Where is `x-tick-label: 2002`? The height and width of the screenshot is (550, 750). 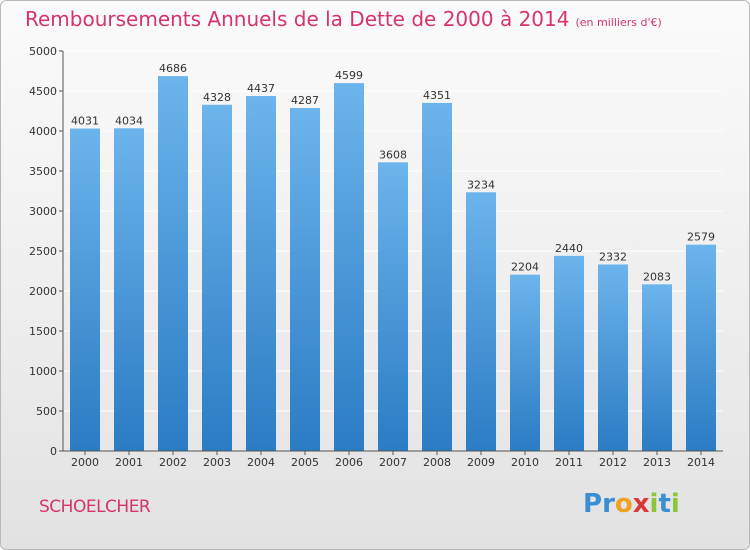 x-tick-label: 2002 is located at coordinates (173, 462).